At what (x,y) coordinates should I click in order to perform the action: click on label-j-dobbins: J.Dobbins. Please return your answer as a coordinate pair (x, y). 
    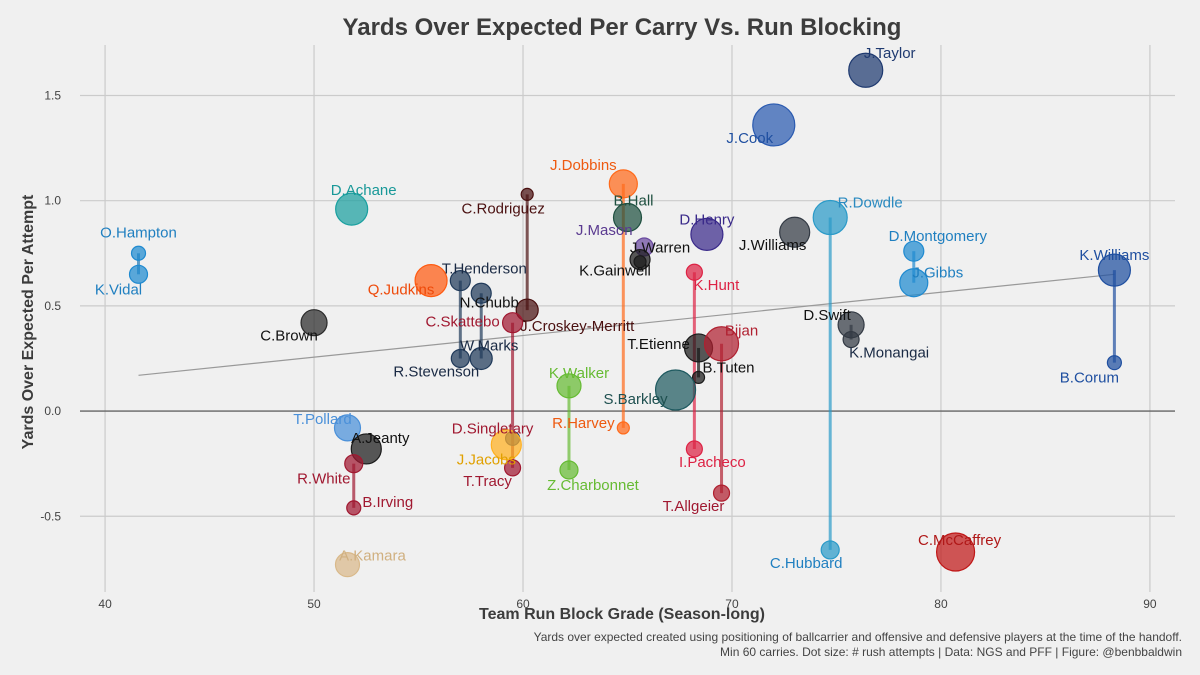
    Looking at the image, I should click on (583, 165).